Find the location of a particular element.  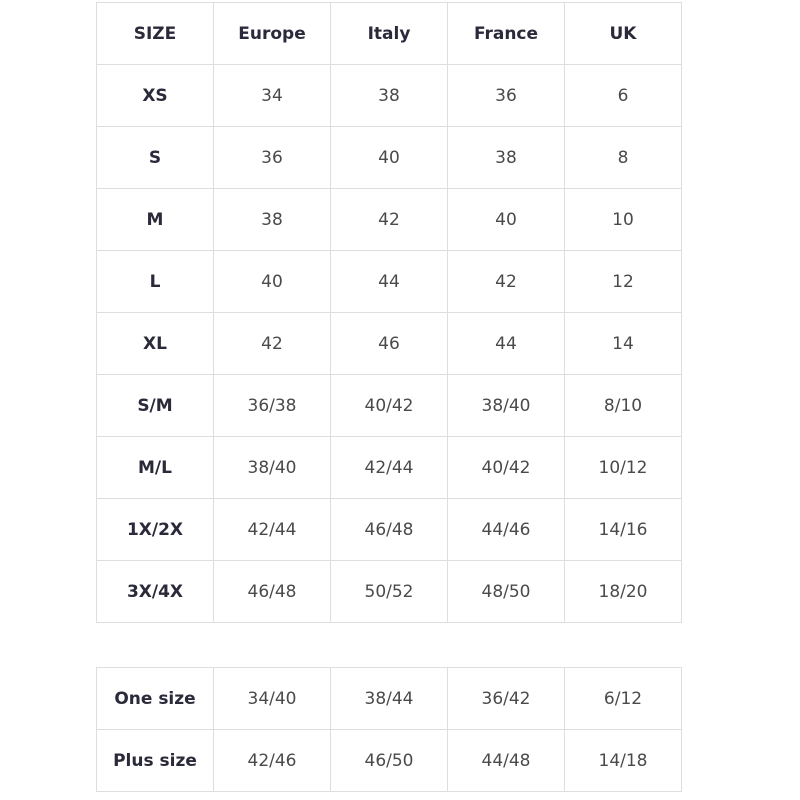

column-header: UK is located at coordinates (623, 33).